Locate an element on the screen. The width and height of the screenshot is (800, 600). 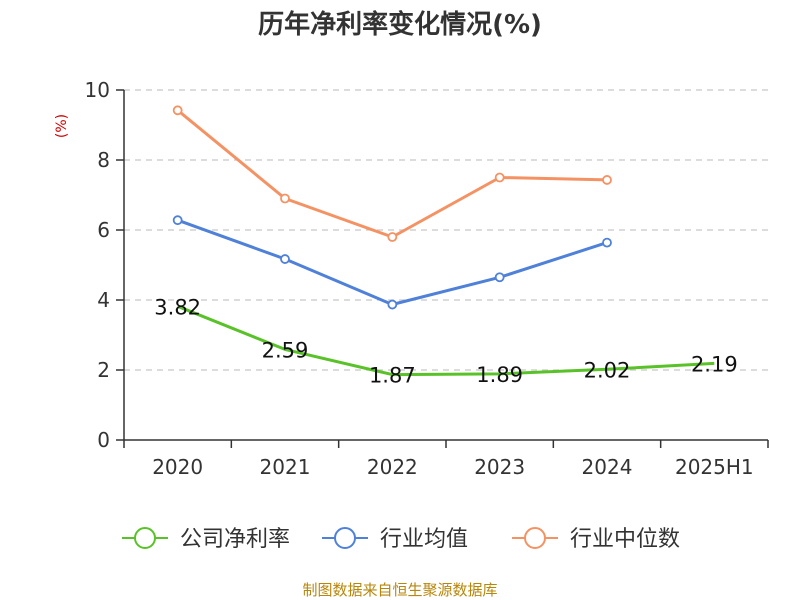
data-label: 2.02 is located at coordinates (607, 370).